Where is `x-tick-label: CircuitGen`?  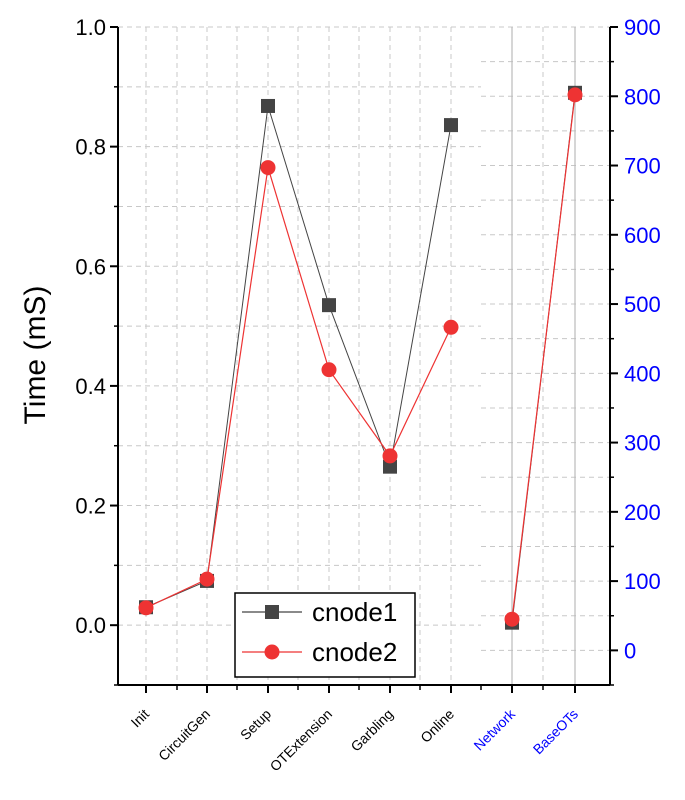
x-tick-label: CircuitGen is located at coordinates (184, 735).